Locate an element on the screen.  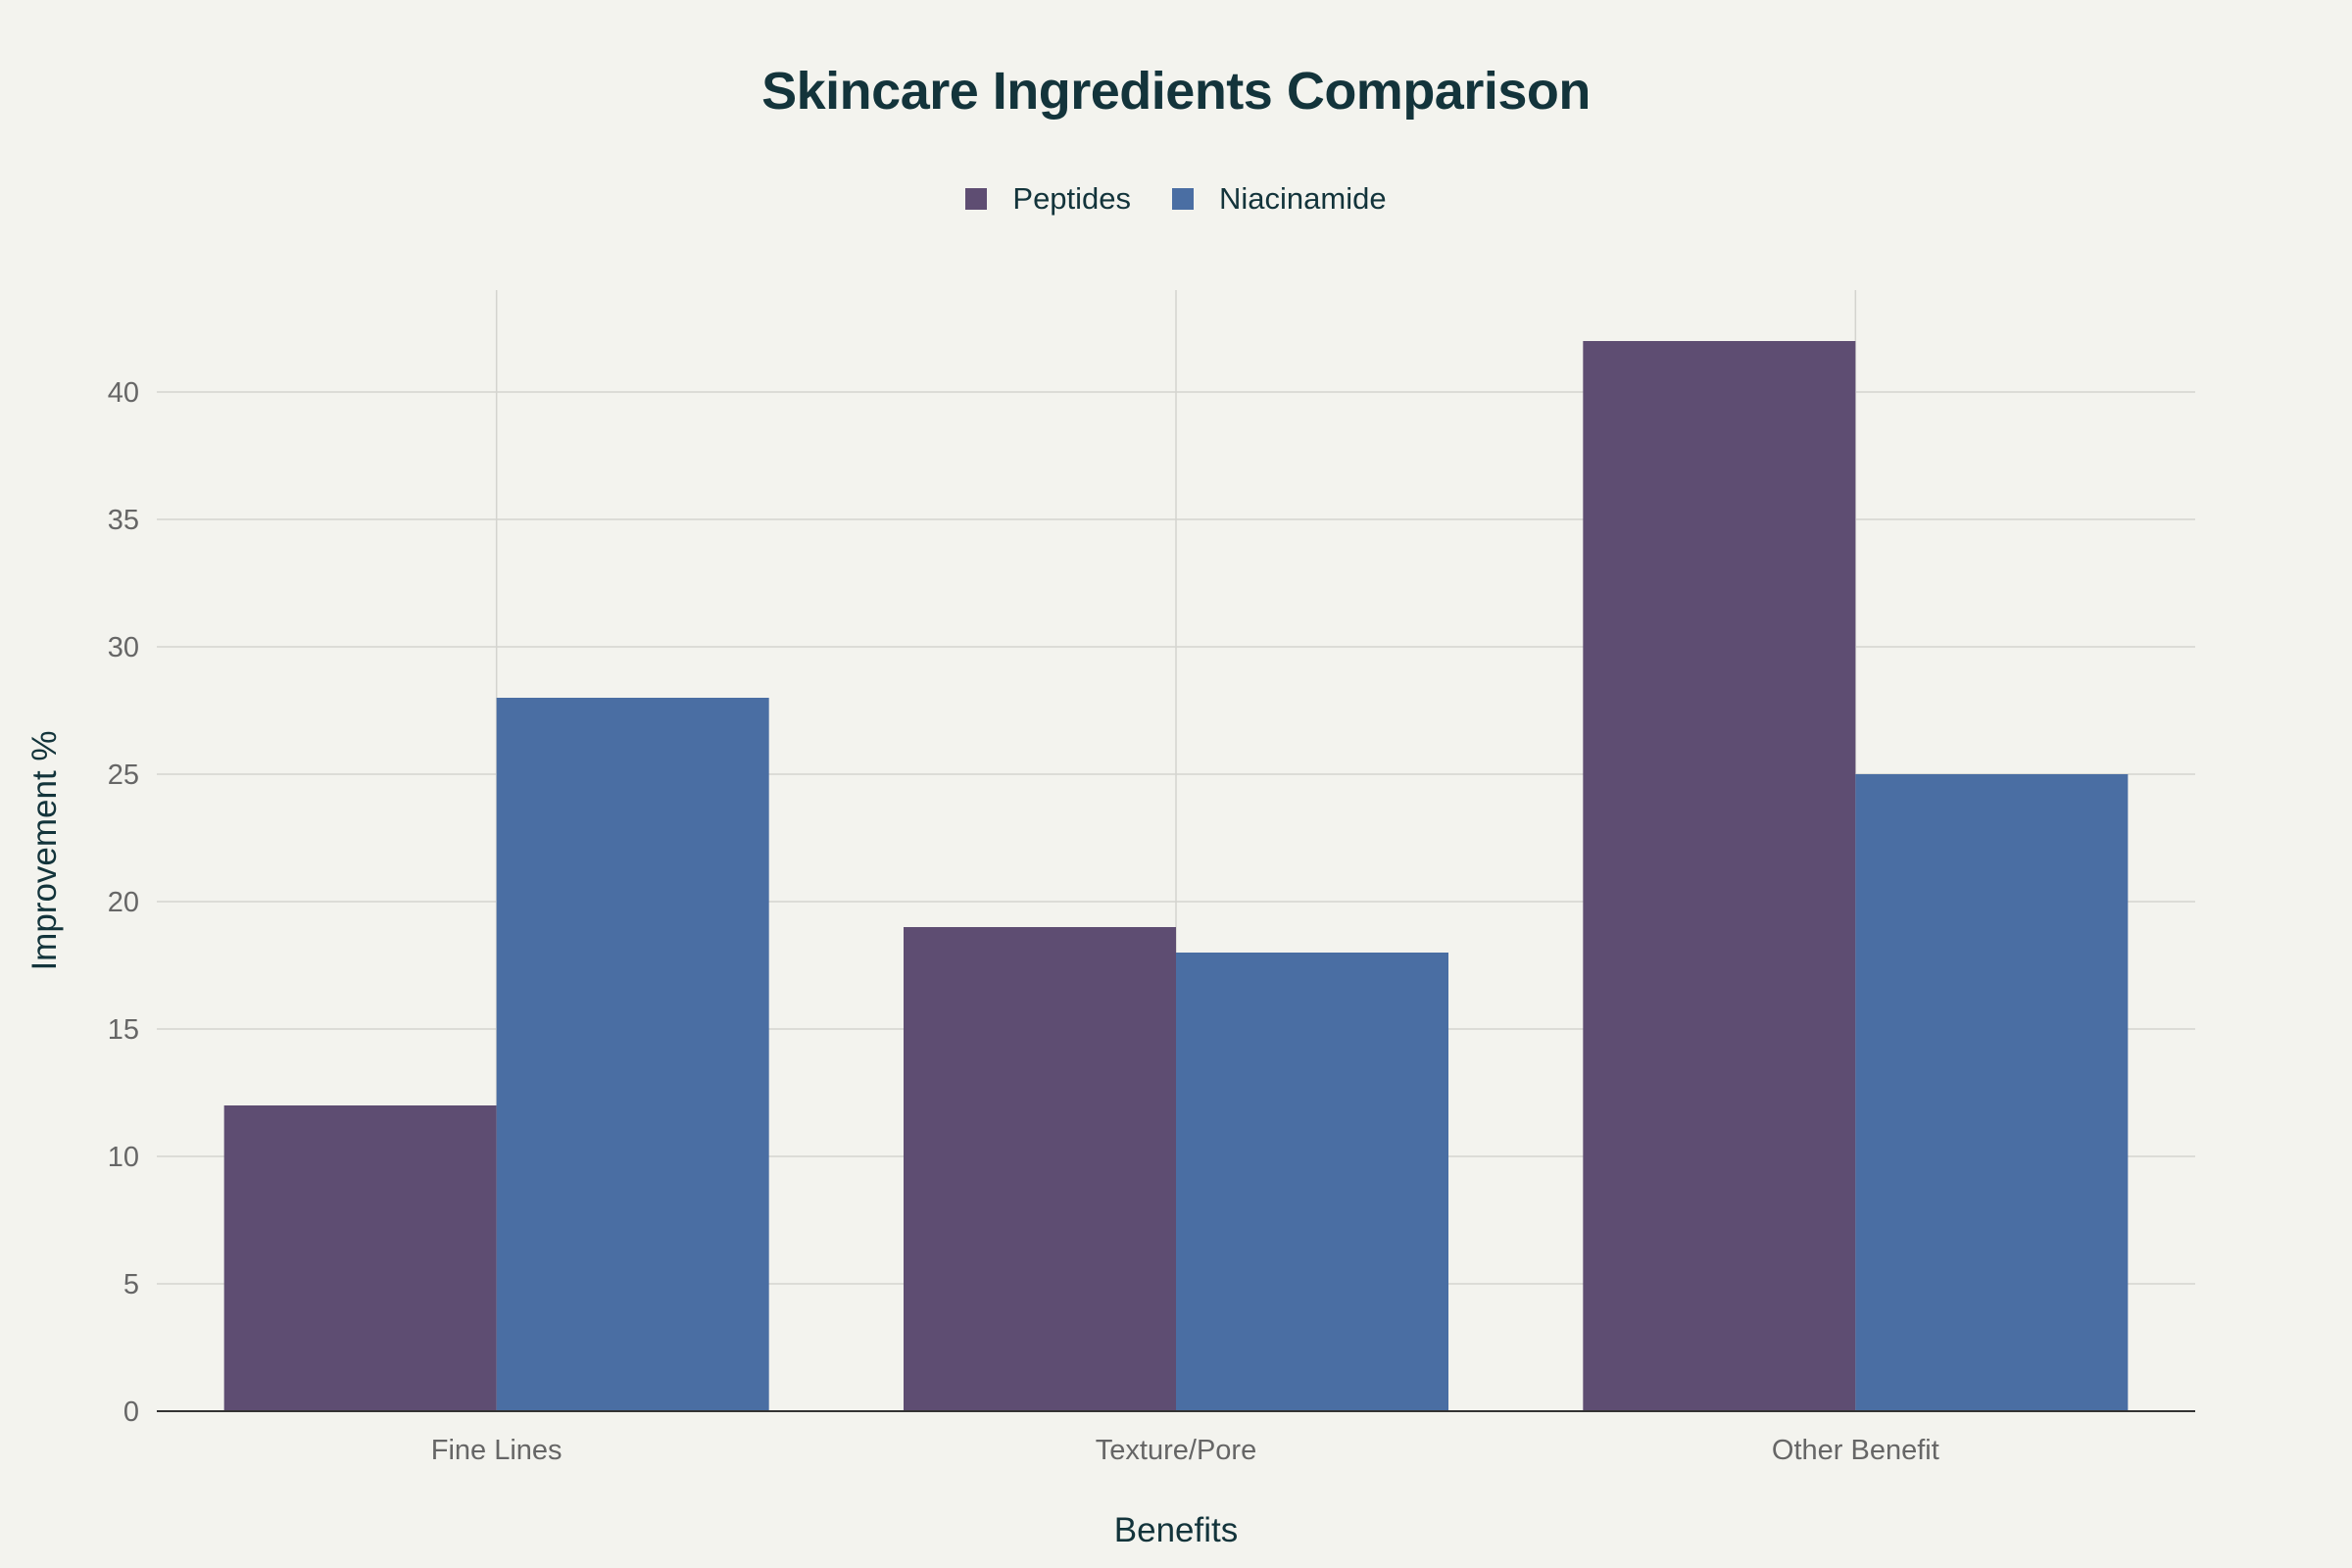
legend-swatch-niacinamide is located at coordinates (1183, 199).